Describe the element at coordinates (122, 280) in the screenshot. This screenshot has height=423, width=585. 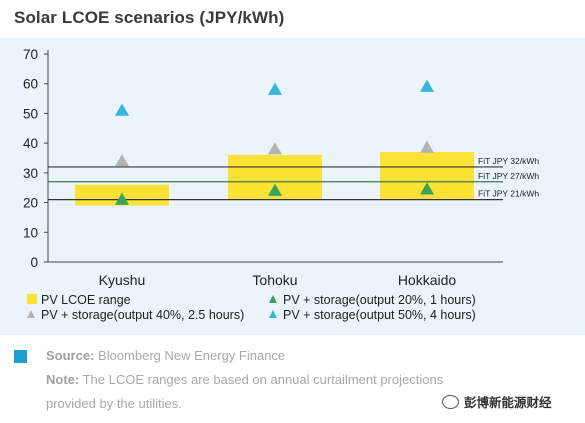
I see `category-label-kyushu: Kyushu` at that location.